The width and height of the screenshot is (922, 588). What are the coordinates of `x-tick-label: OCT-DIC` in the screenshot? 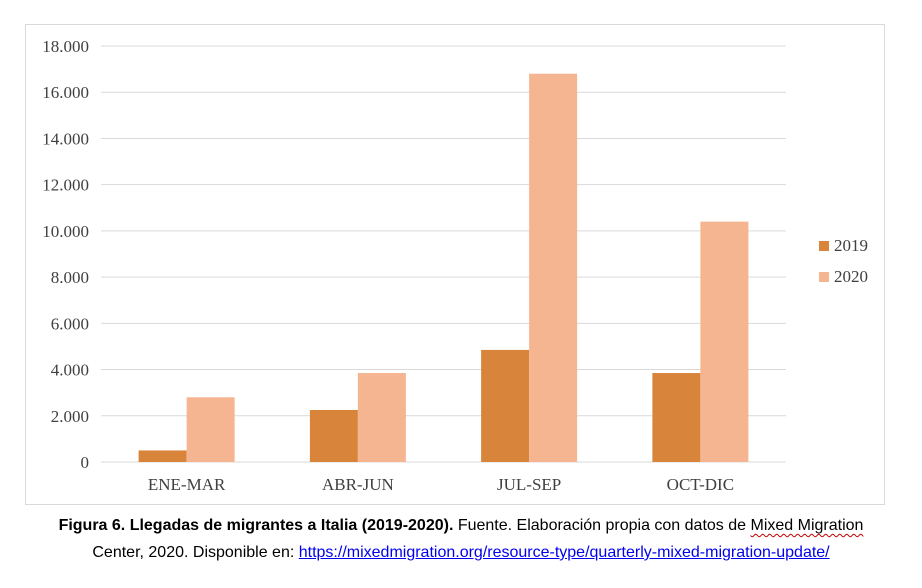 It's located at (700, 484).